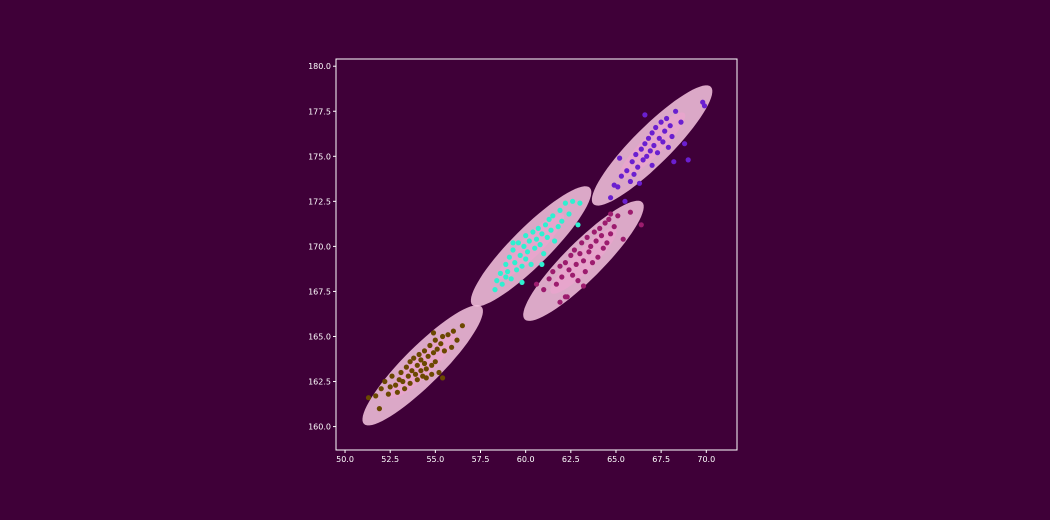  I want to click on x-tick-label: 55.0, so click(435, 459).